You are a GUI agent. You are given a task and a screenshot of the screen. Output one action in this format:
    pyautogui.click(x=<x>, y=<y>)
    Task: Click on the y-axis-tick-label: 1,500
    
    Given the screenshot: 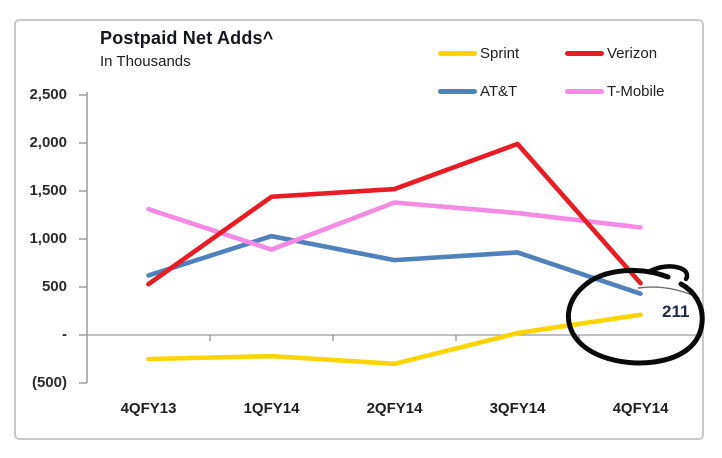 What is the action you would take?
    pyautogui.click(x=48, y=190)
    